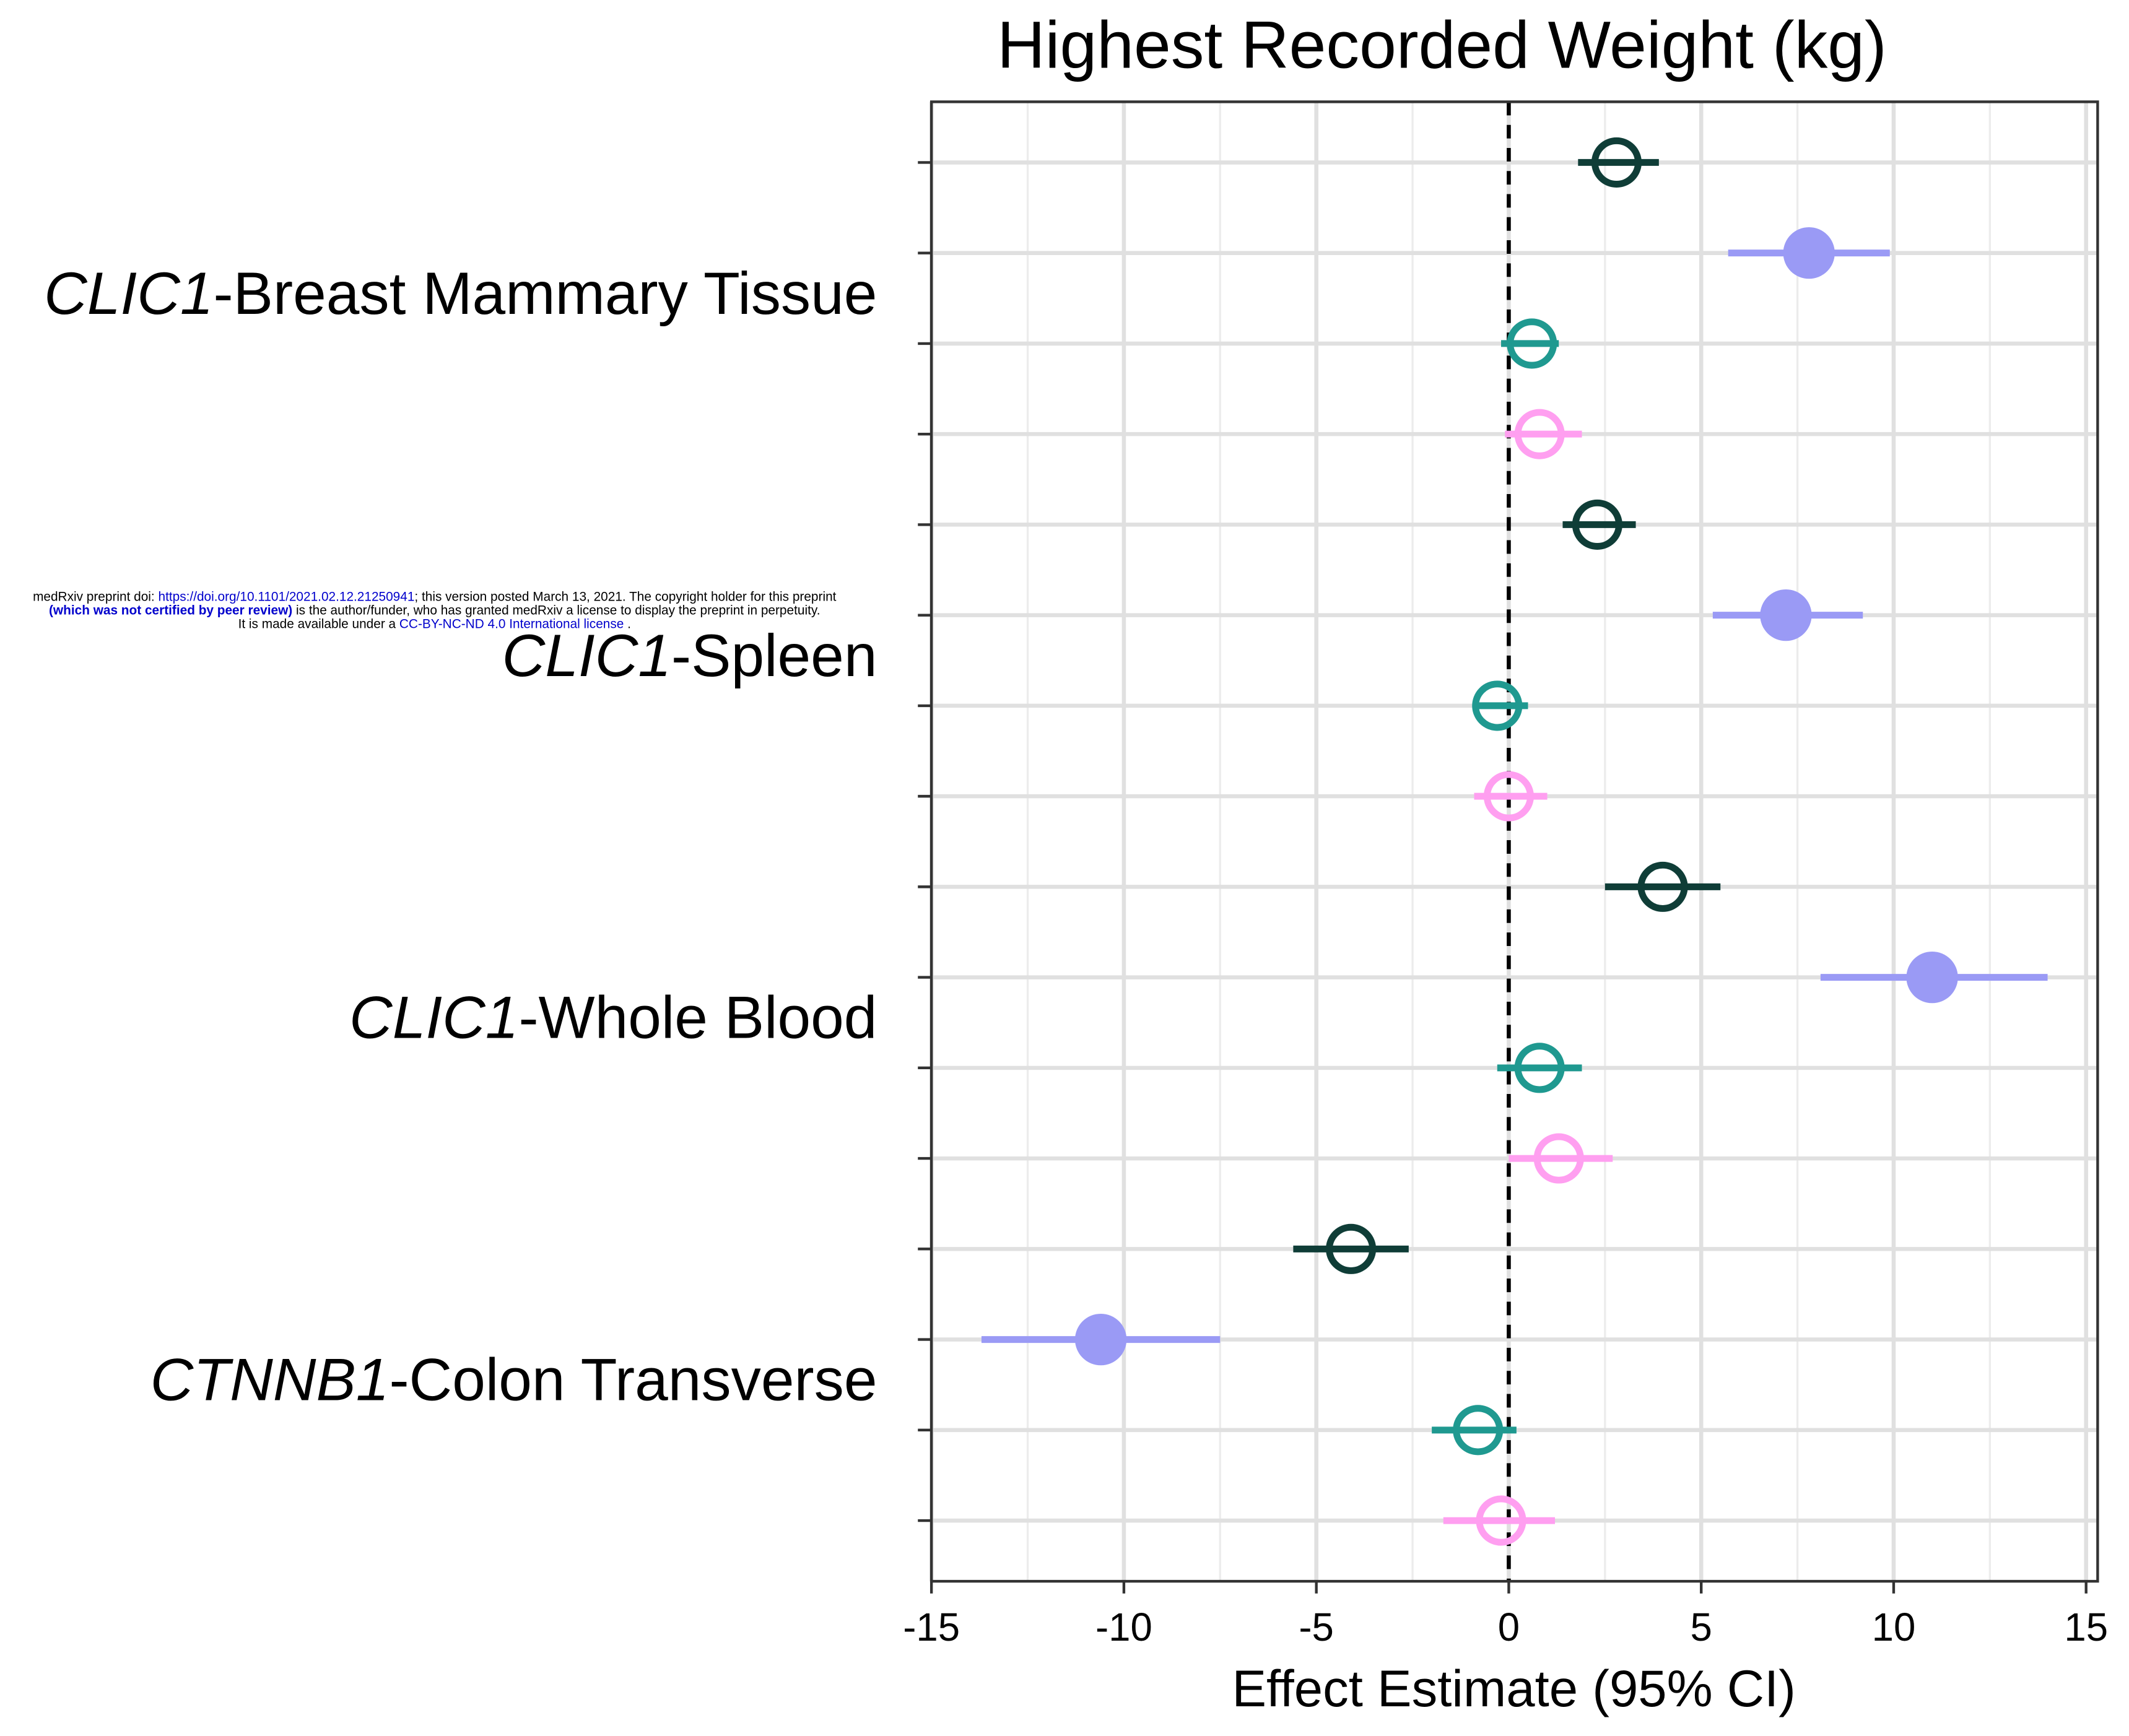  What do you see at coordinates (511, 624) in the screenshot?
I see `watermark-segment: CC-BY-NC-ND 4.0 International license` at bounding box center [511, 624].